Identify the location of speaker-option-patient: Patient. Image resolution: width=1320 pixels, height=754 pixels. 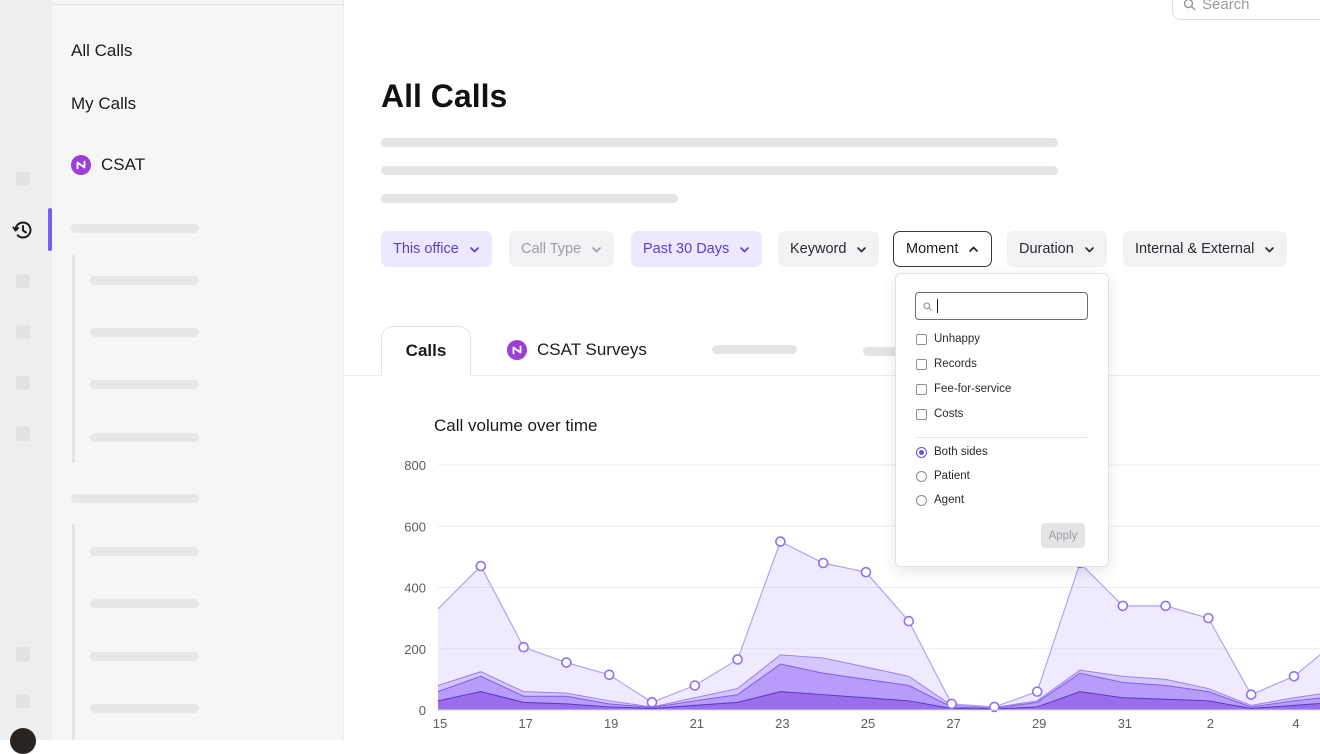
(943, 476).